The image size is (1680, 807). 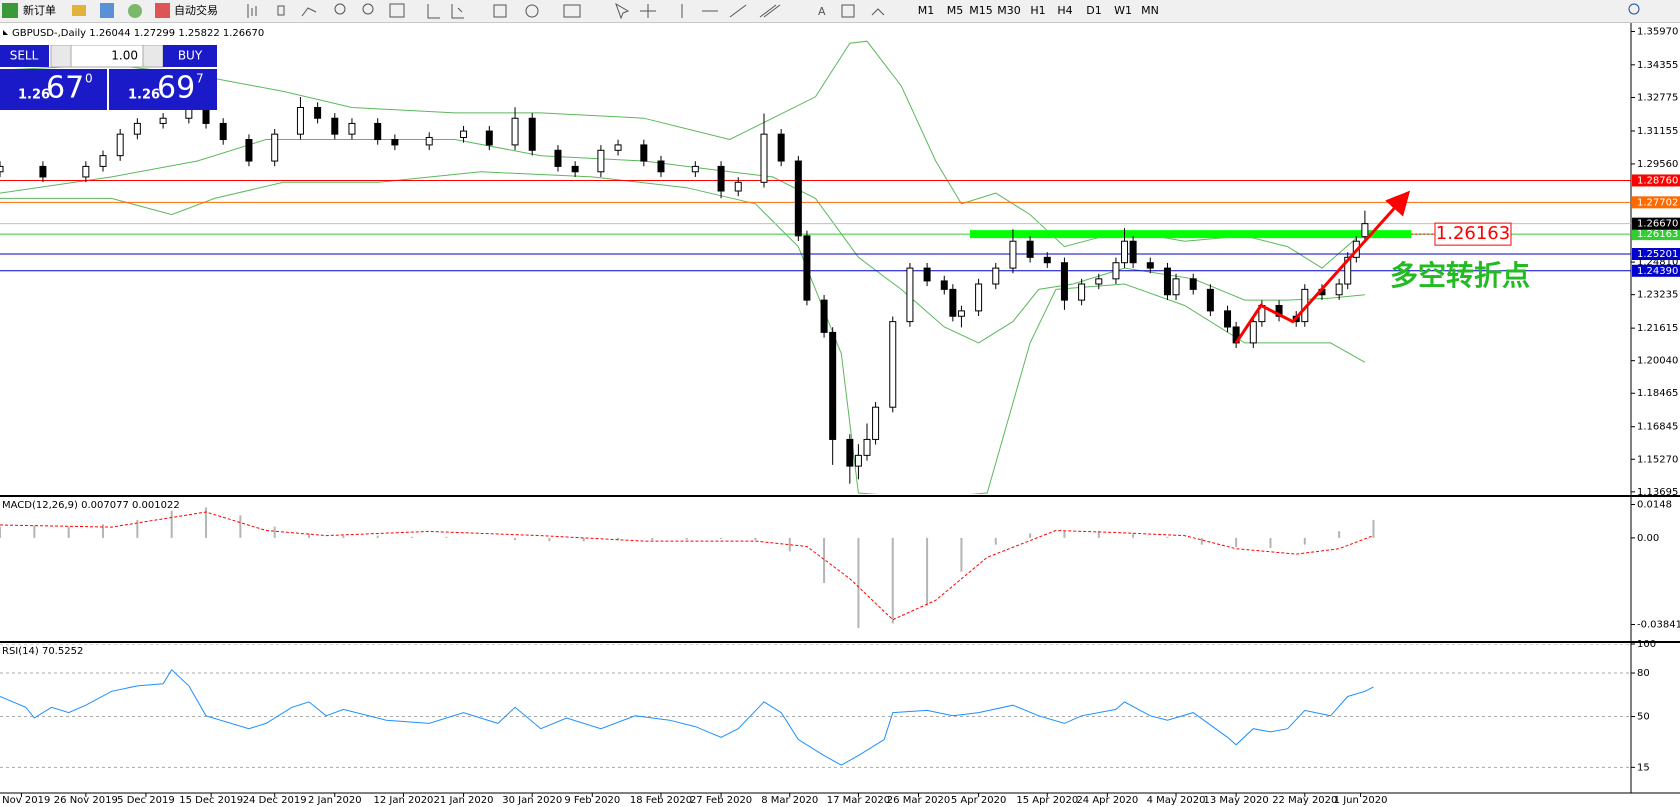 I want to click on toolbar: 新订单 自动交易 A M1 M5 M15 M30 H1 H4 D1 W1 MN, so click(x=840, y=11).